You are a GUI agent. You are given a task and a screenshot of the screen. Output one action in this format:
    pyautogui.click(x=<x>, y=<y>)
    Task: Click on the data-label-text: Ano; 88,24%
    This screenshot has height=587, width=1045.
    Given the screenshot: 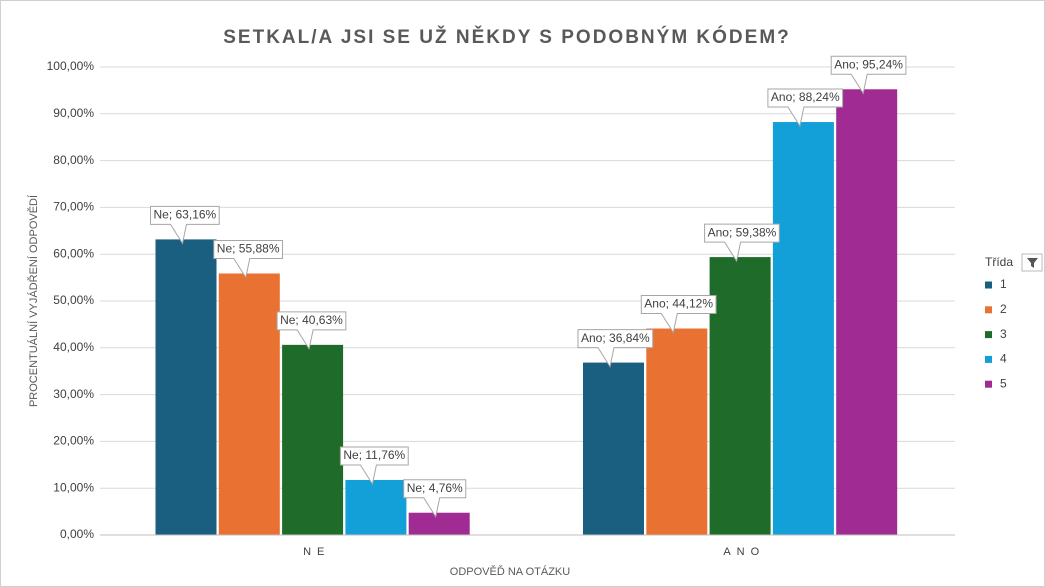 What is the action you would take?
    pyautogui.click(x=805, y=97)
    